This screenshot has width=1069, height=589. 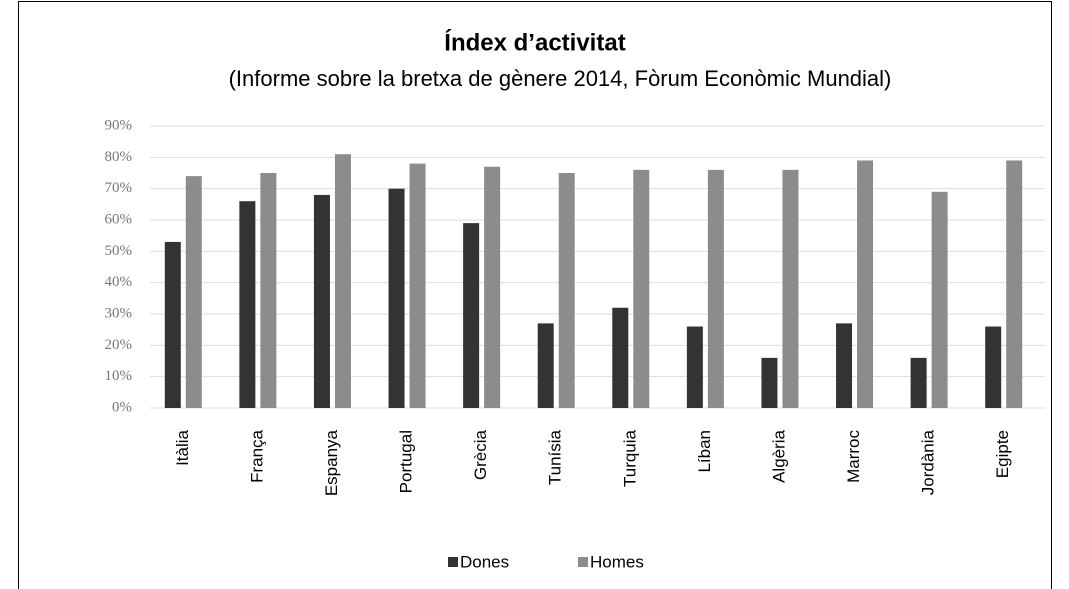 I want to click on x-tick-label: Espanya, so click(x=331, y=462).